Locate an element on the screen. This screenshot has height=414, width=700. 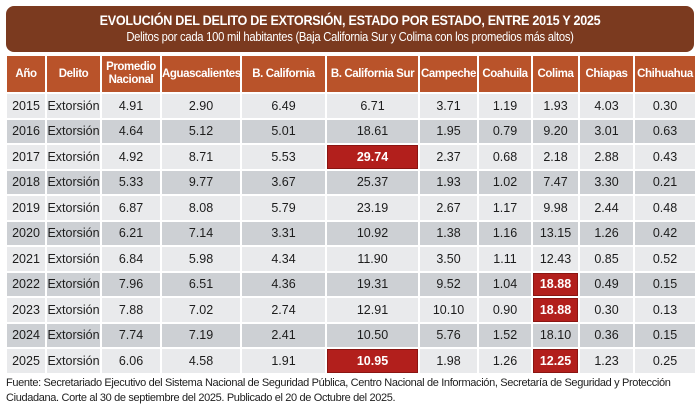
value-cell: 2.37 is located at coordinates (448, 157).